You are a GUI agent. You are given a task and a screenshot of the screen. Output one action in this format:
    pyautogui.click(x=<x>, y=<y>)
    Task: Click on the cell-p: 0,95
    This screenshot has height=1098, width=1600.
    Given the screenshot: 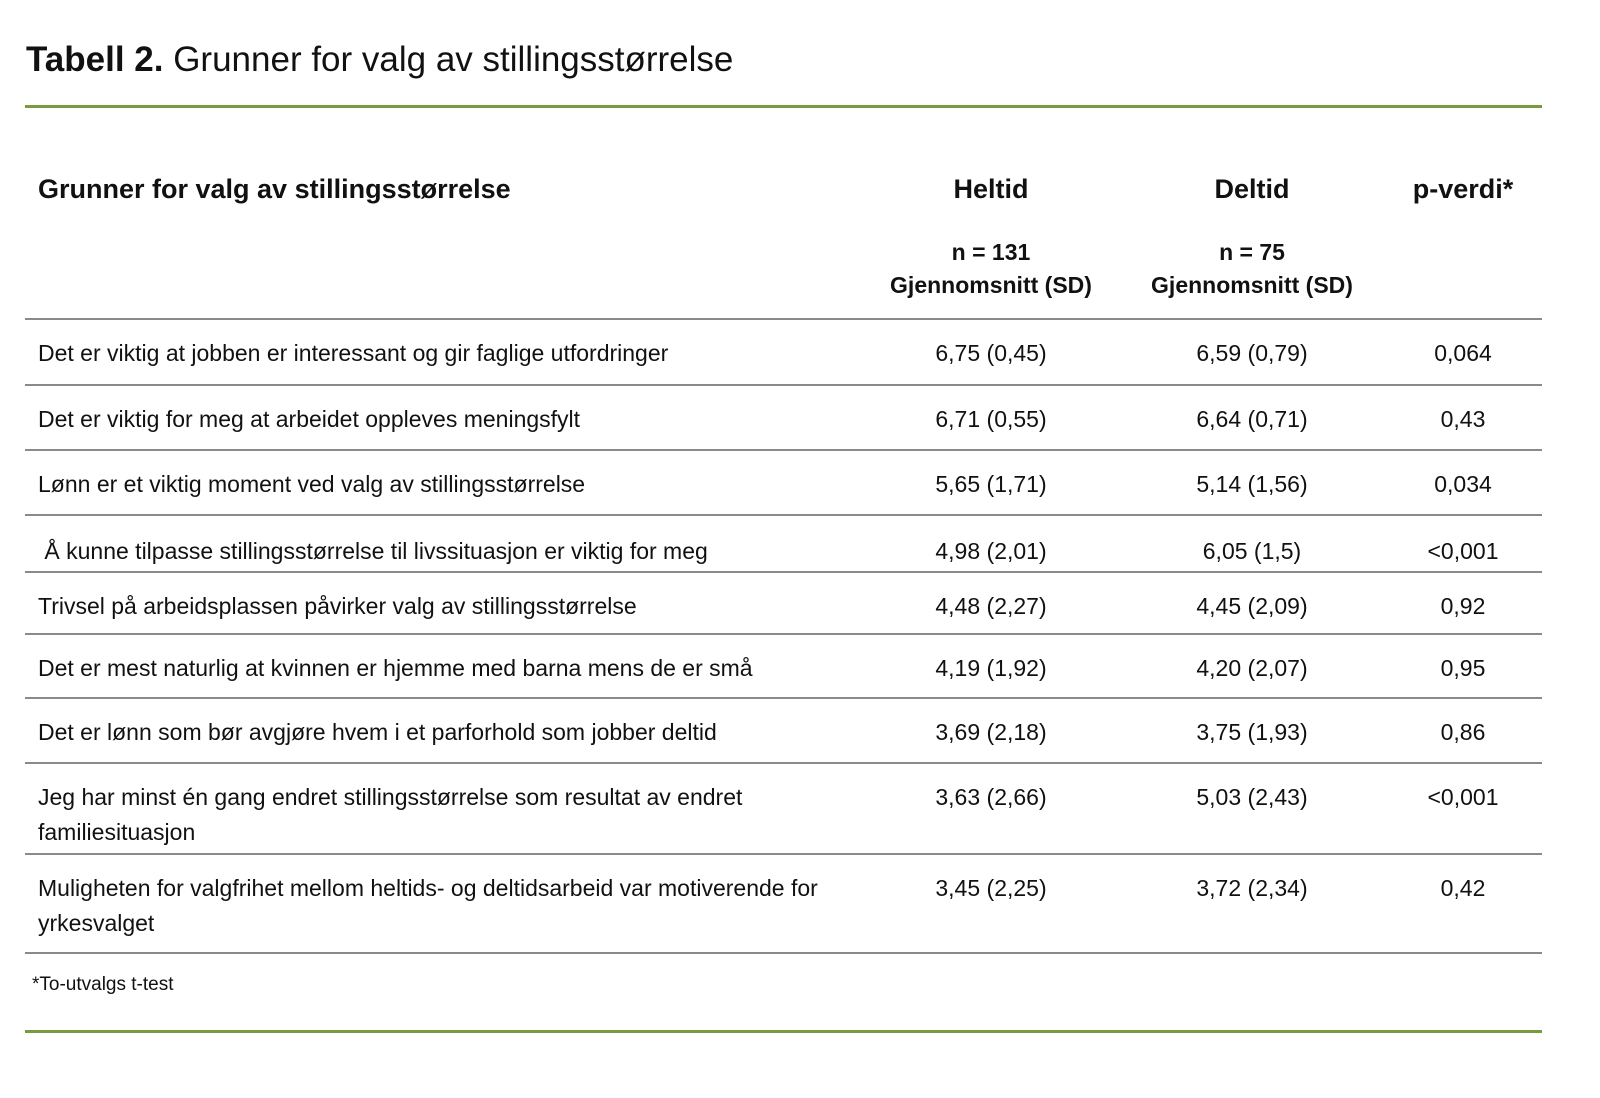 What is the action you would take?
    pyautogui.click(x=1463, y=668)
    